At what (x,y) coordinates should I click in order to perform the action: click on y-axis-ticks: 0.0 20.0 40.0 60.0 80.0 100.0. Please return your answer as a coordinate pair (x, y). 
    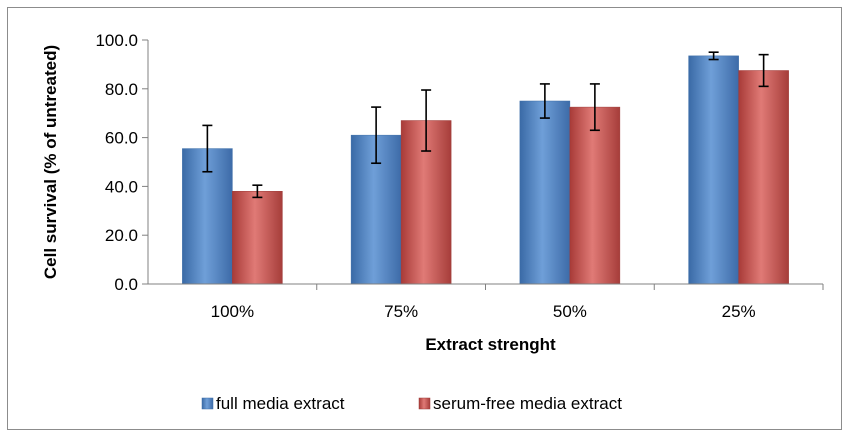
    Looking at the image, I should click on (121, 162).